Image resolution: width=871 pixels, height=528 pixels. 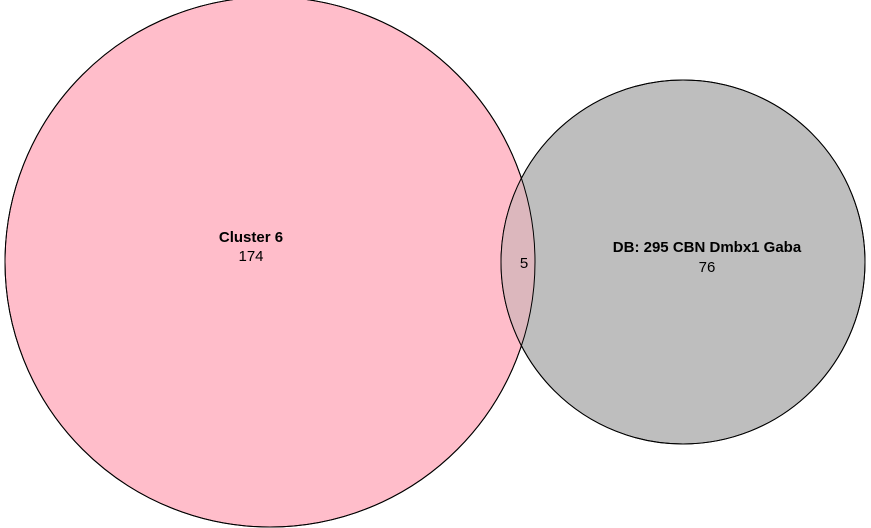 What do you see at coordinates (250, 256) in the screenshot?
I see `set-count-cluster-6: 174` at bounding box center [250, 256].